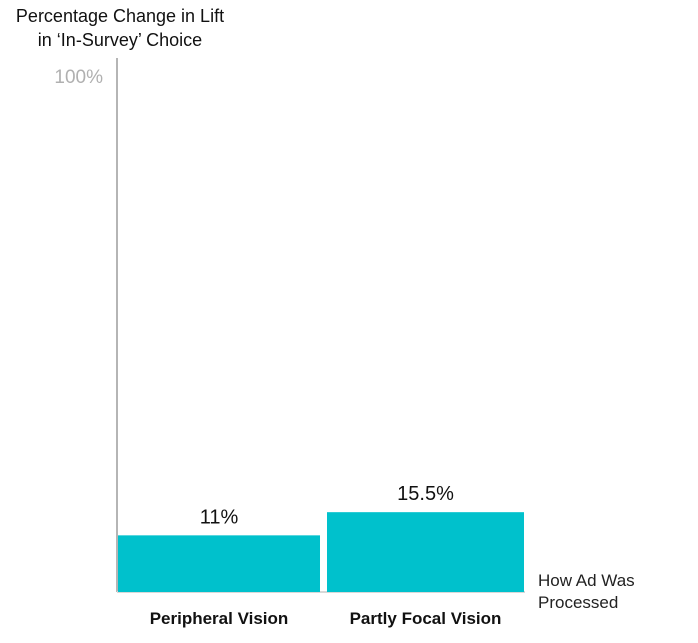  Describe the element at coordinates (425, 494) in the screenshot. I see `data-label-2: 15.5%` at that location.